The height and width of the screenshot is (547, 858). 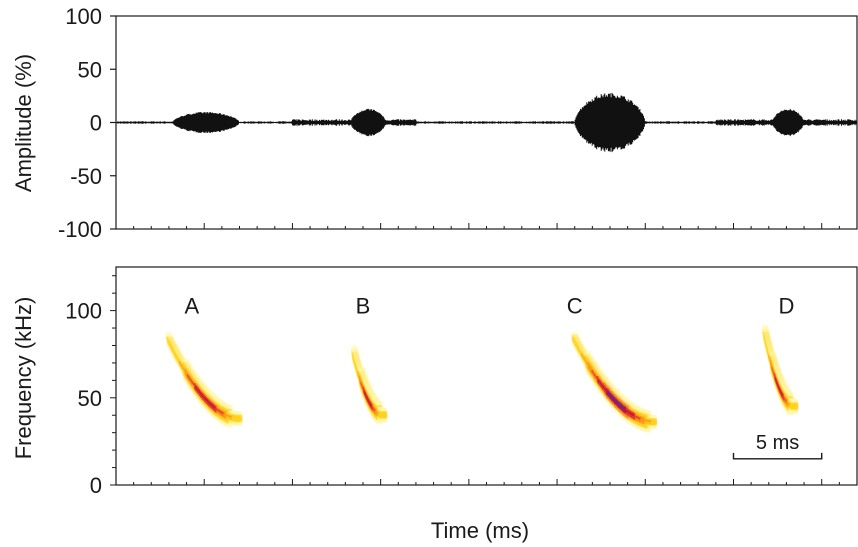 I want to click on spectrogram-y-tick-label: 50, so click(x=90, y=398).